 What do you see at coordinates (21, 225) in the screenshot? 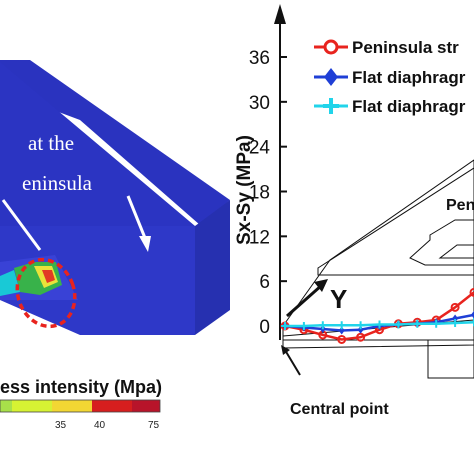
I see `annotation-arrow-left` at bounding box center [21, 225].